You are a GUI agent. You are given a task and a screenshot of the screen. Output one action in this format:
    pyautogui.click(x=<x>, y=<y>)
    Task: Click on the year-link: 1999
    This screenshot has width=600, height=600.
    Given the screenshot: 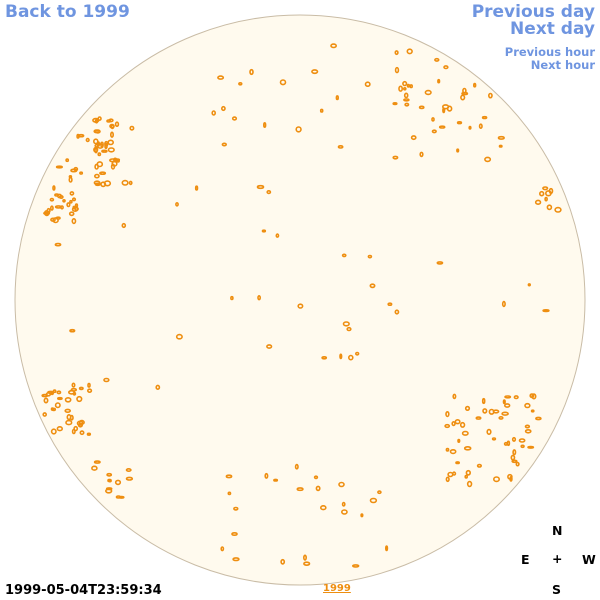 What is the action you would take?
    pyautogui.click(x=337, y=588)
    